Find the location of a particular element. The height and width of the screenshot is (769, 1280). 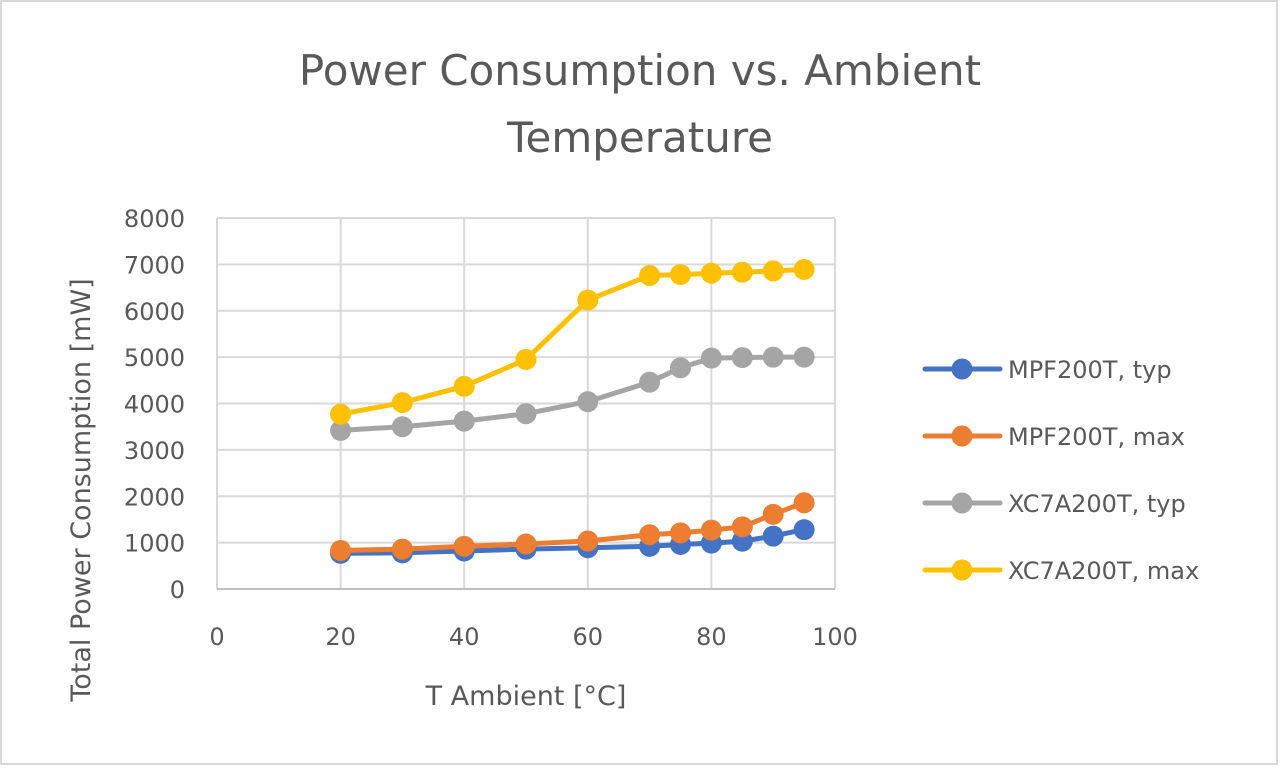

legend-label: MPF200T, typ is located at coordinates (1090, 370).